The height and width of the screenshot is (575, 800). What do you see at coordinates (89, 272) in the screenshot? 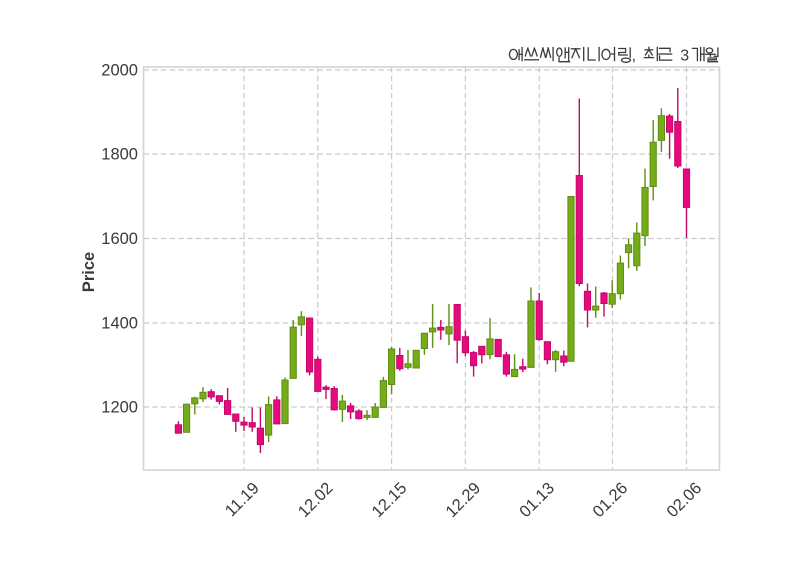
I see `svg-text: Price` at bounding box center [89, 272].